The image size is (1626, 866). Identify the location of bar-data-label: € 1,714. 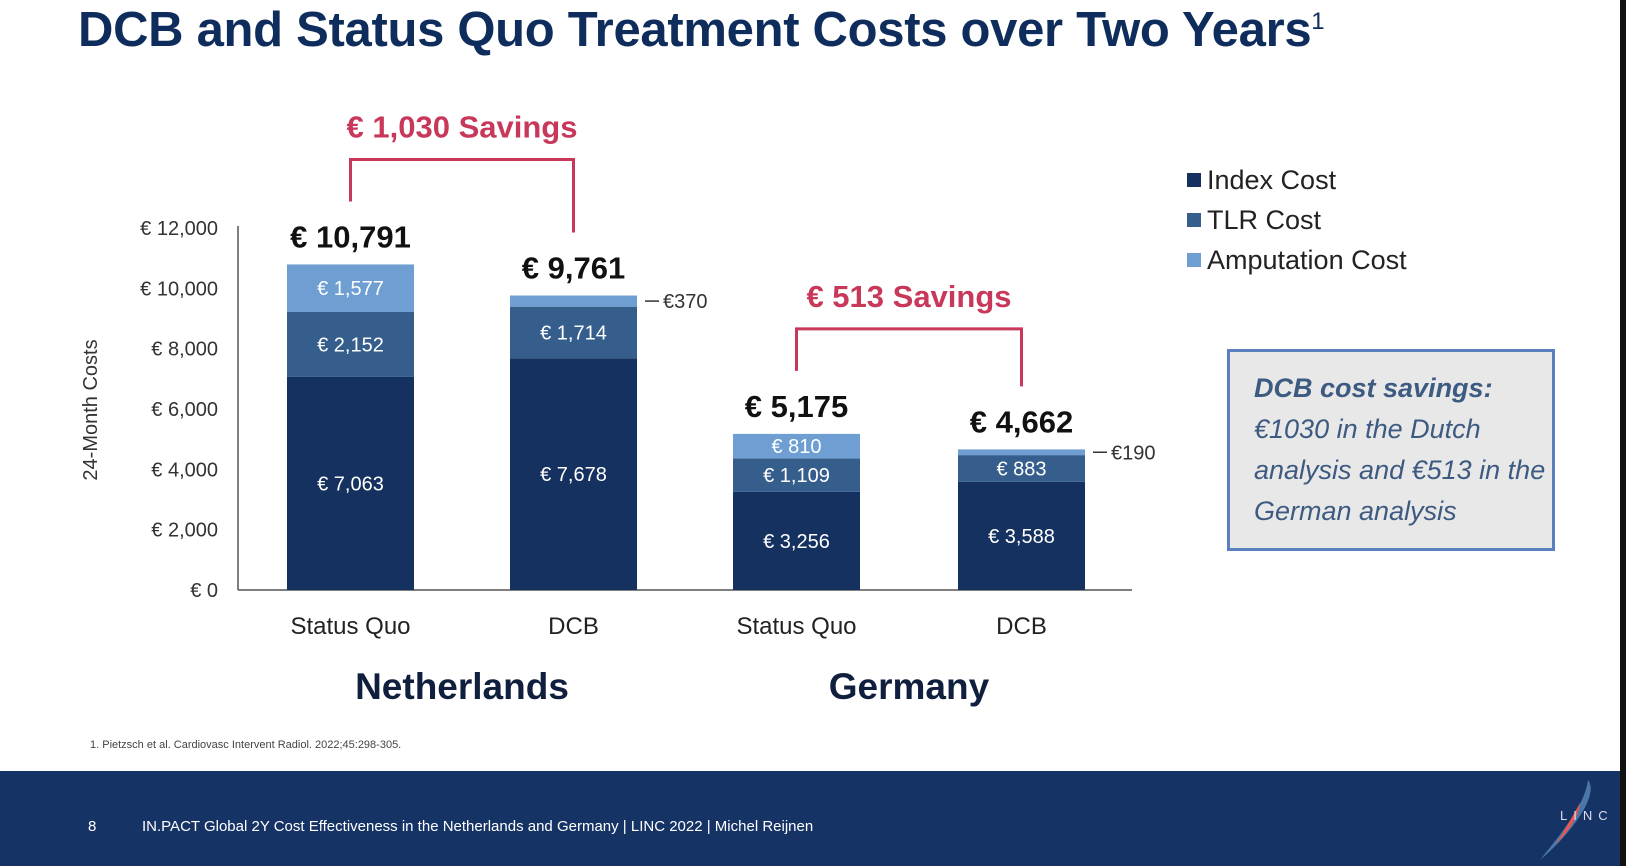
(573, 334).